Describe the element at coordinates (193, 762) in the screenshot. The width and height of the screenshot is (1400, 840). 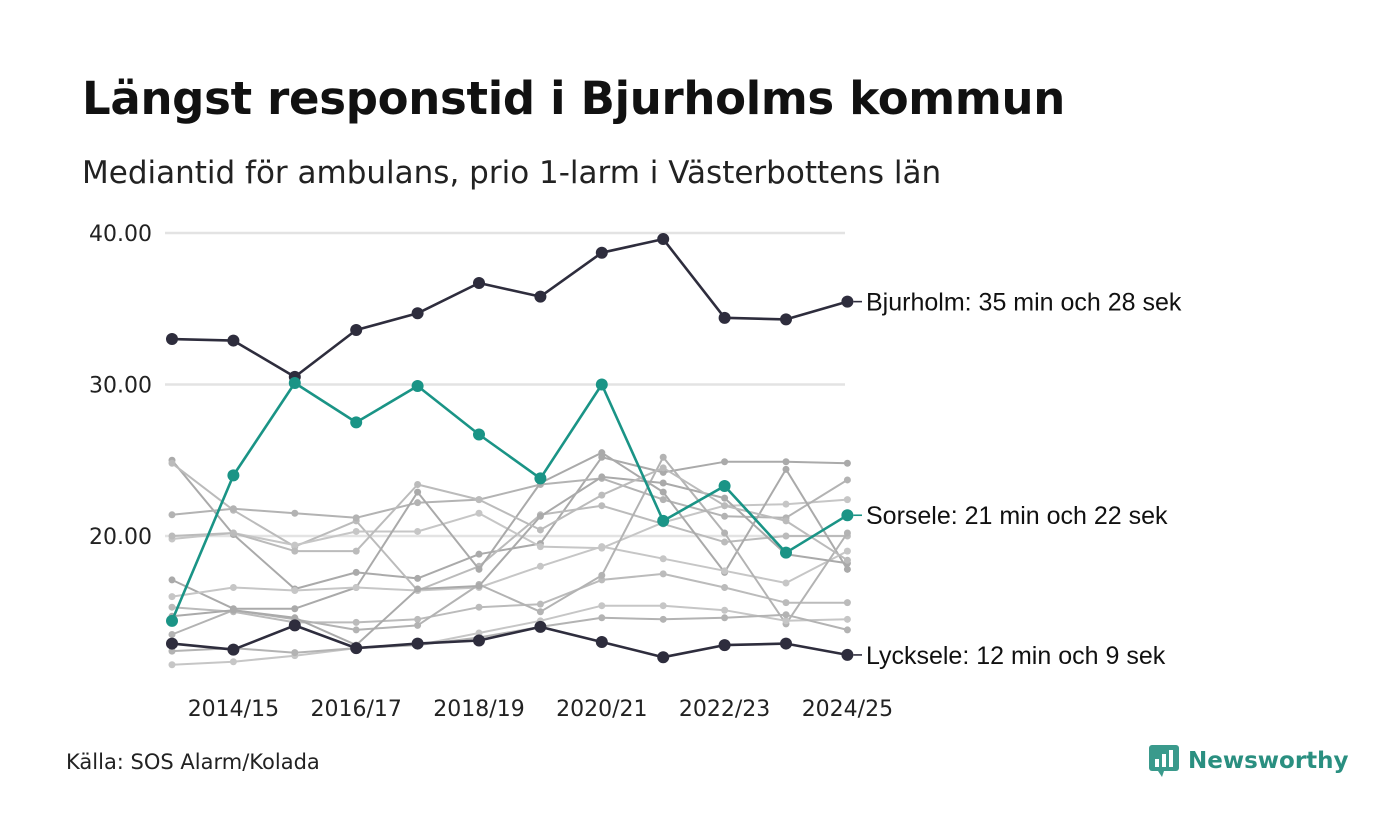
I see `source-note: Källa: SOS Alarm/Kolada` at that location.